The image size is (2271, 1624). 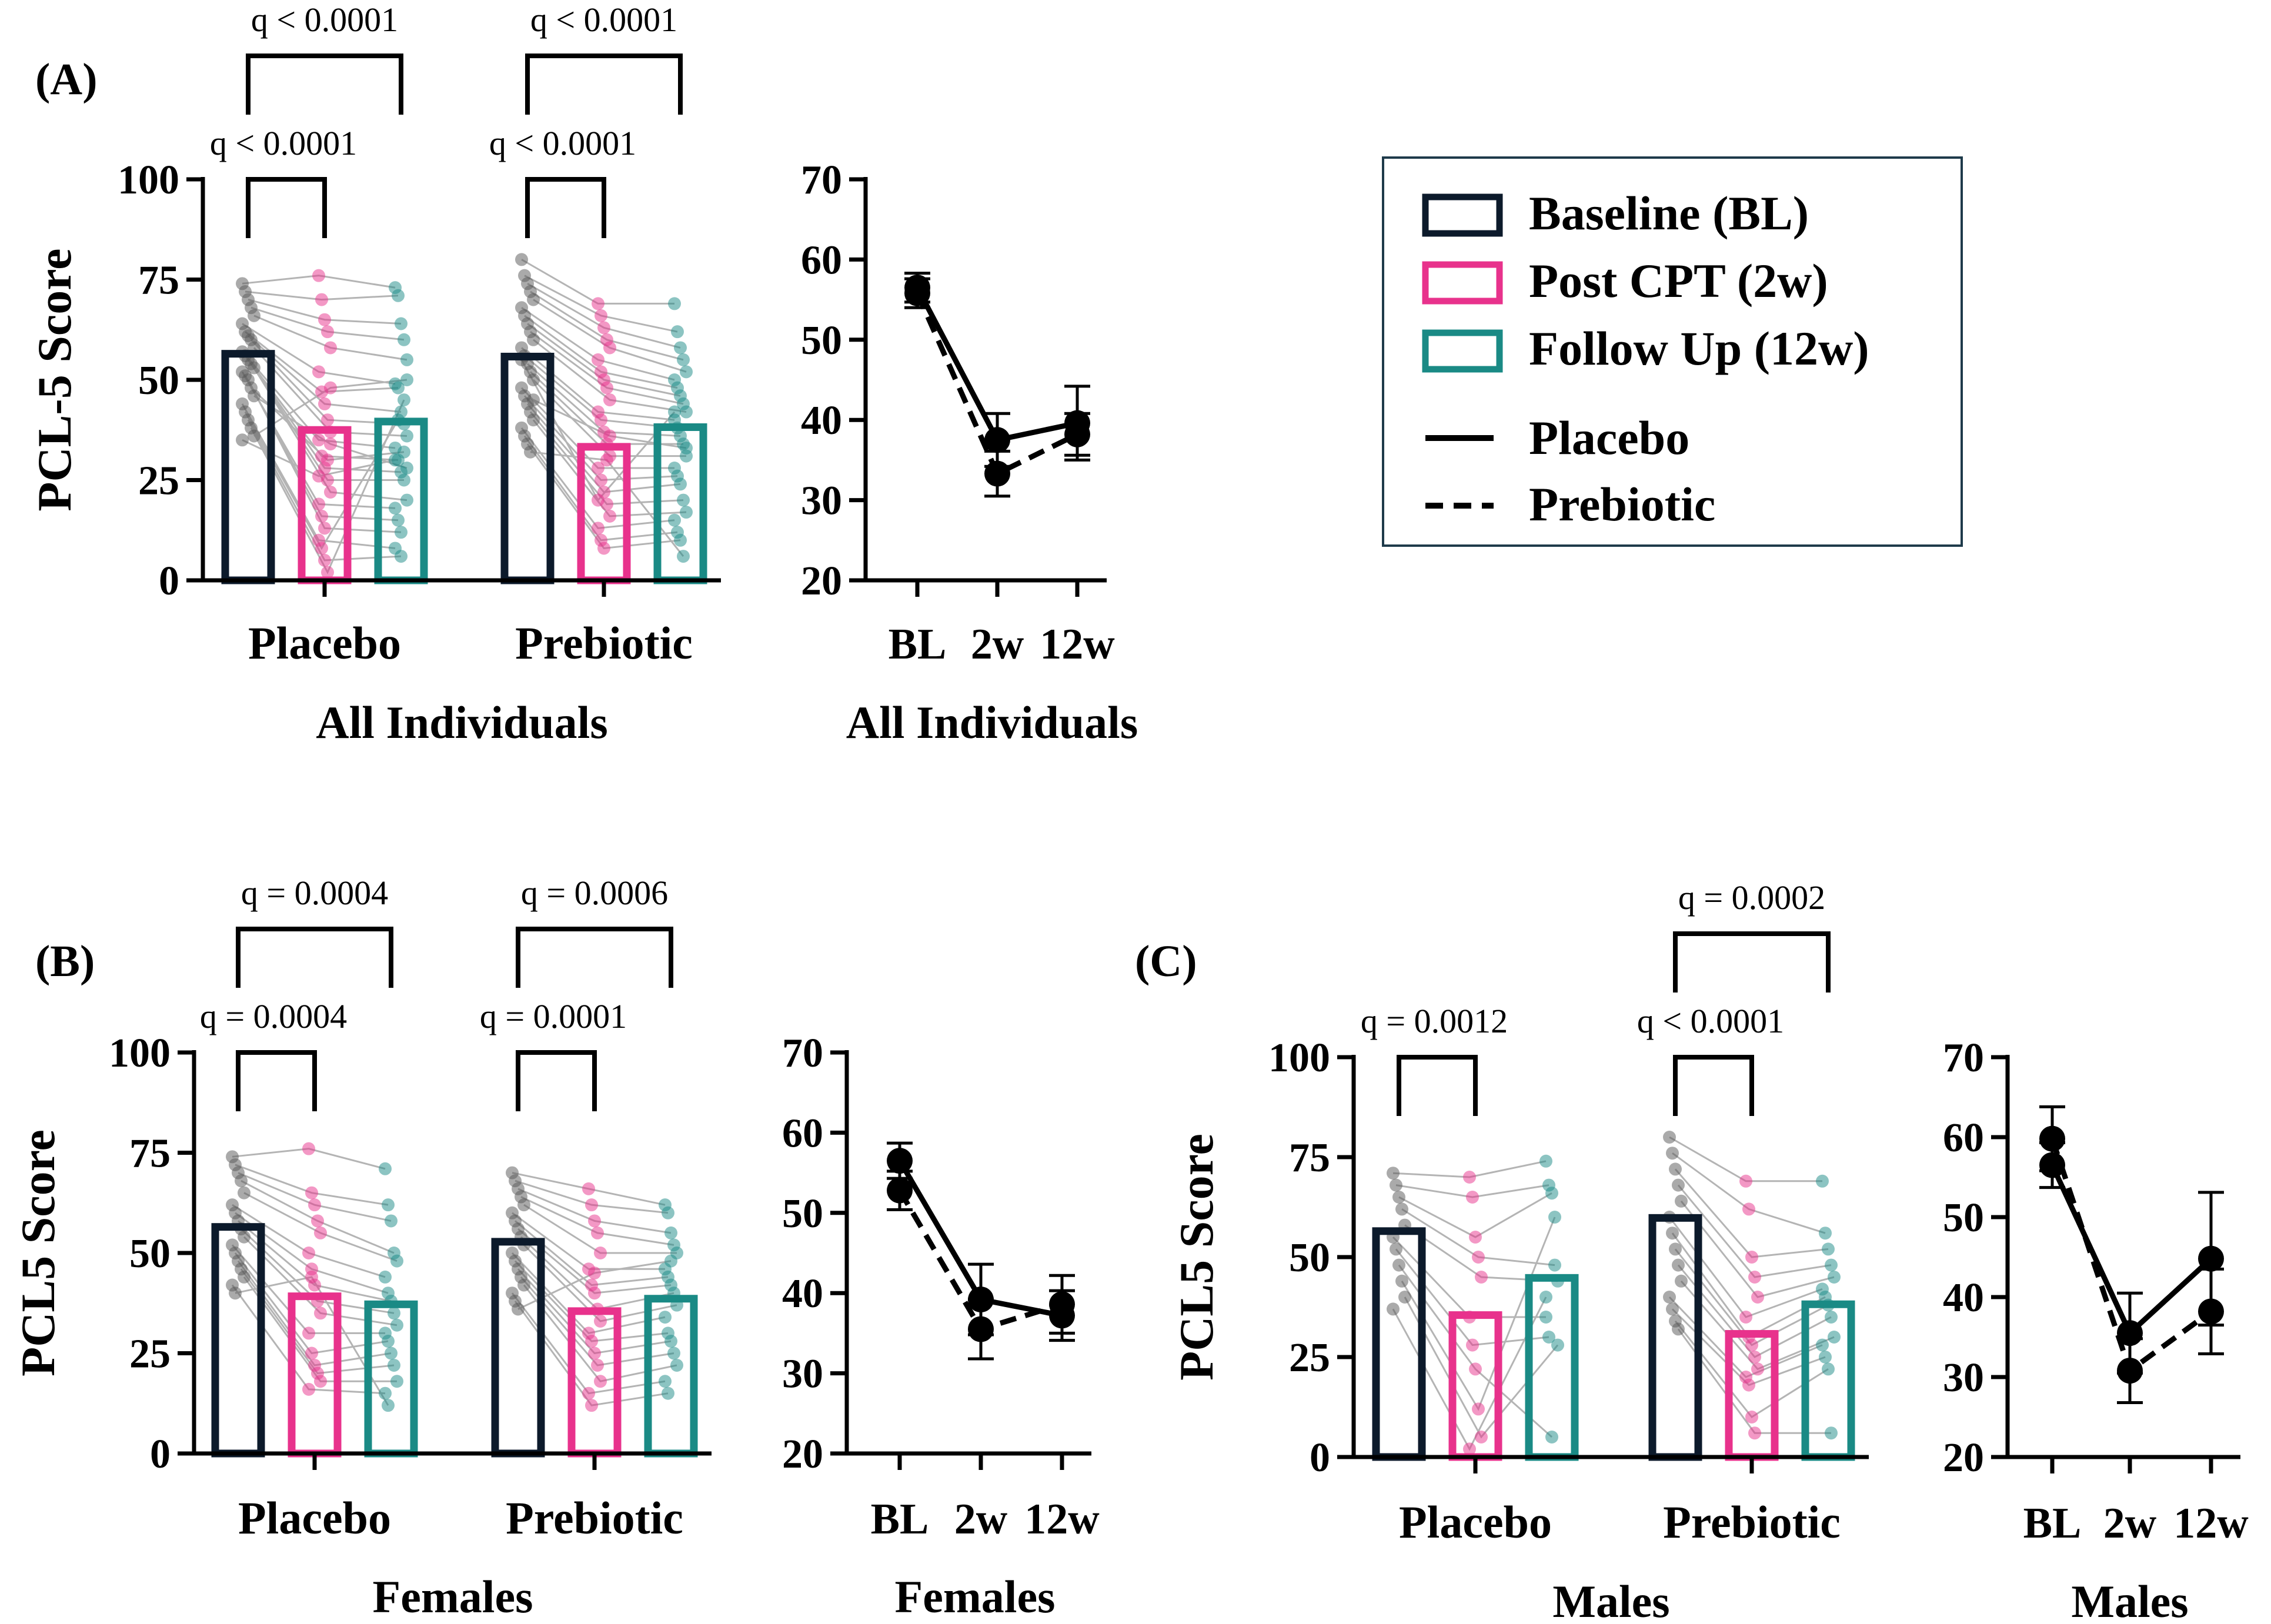 I want to click on panel-label-c: (C), so click(x=1166, y=961).